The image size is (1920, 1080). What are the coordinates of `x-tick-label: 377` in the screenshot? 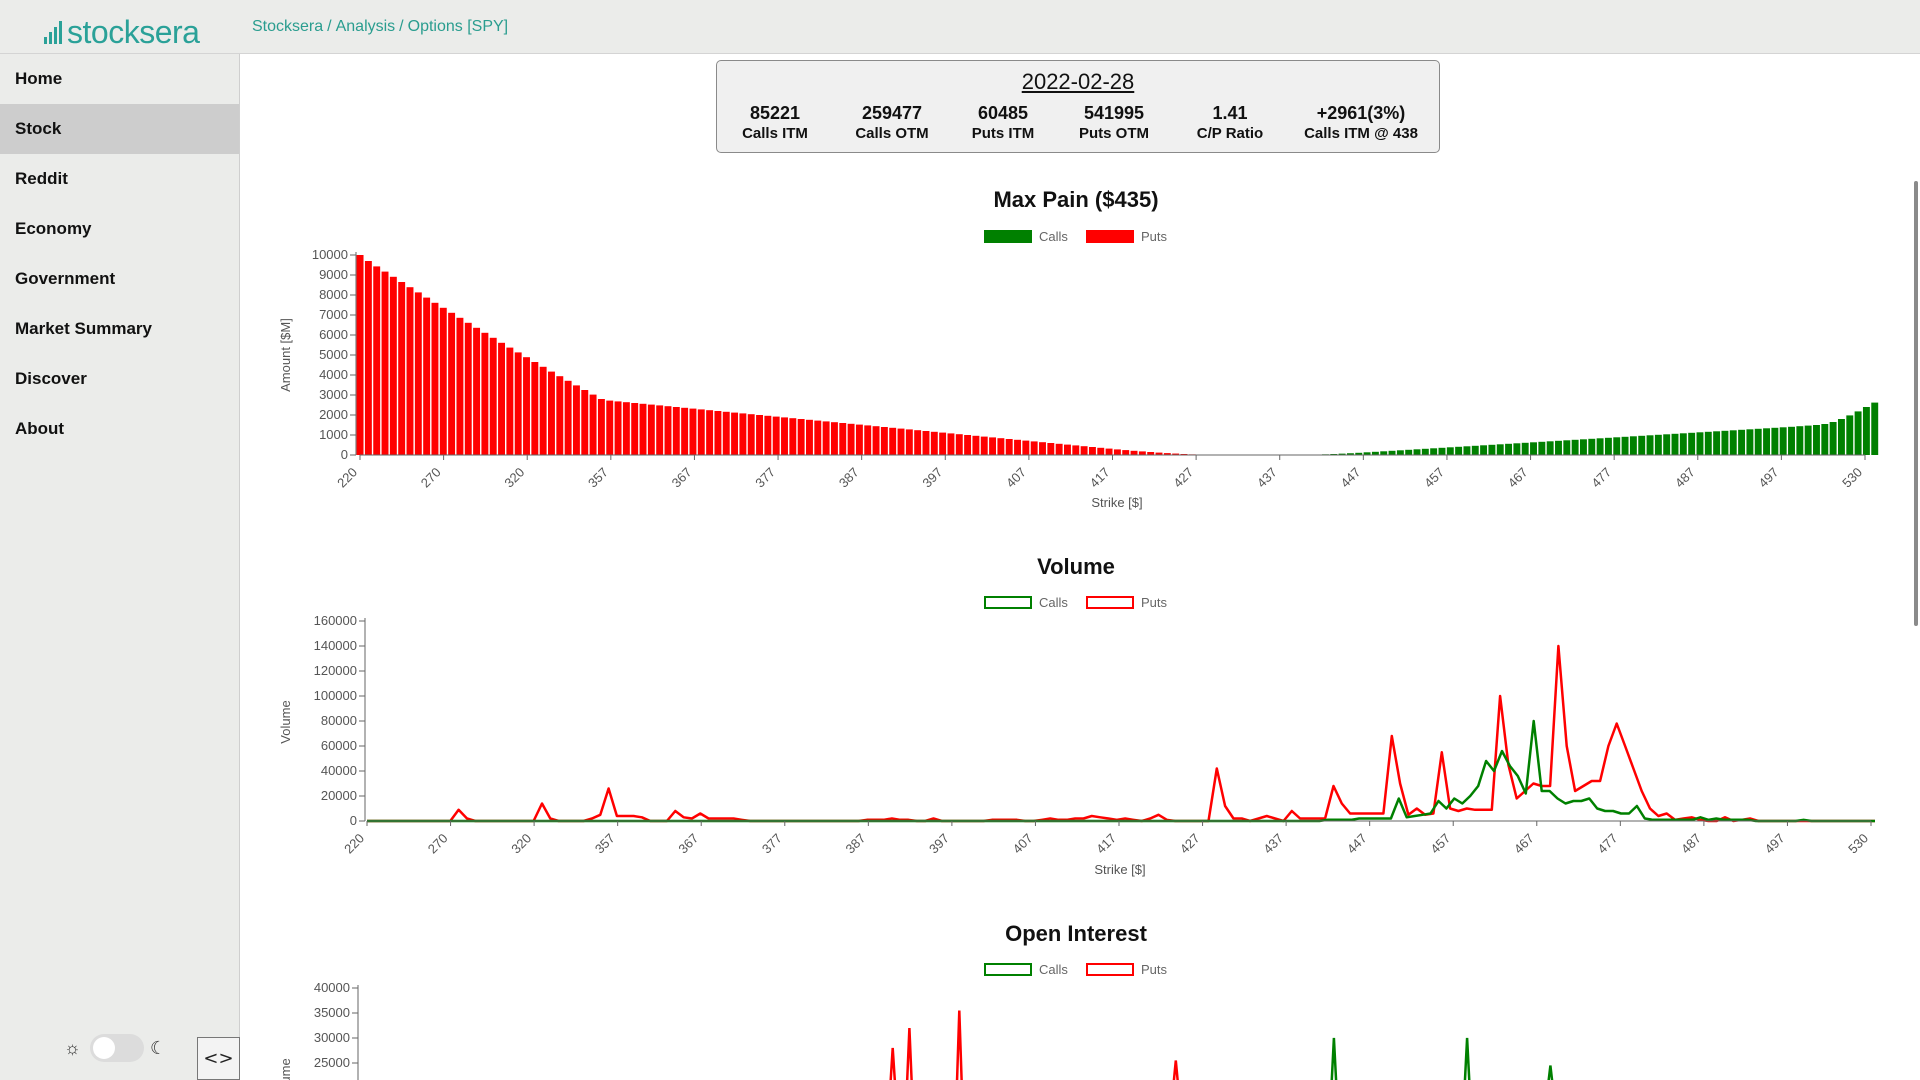 It's located at (765, 478).